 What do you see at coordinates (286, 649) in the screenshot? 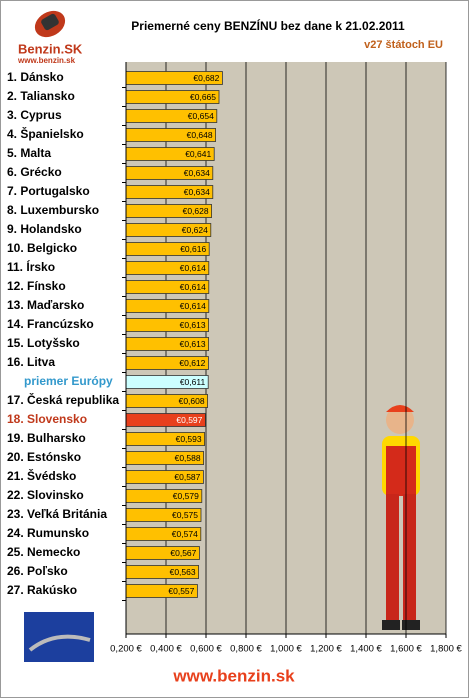
I see `x-tick-label: 1,000 €` at bounding box center [286, 649].